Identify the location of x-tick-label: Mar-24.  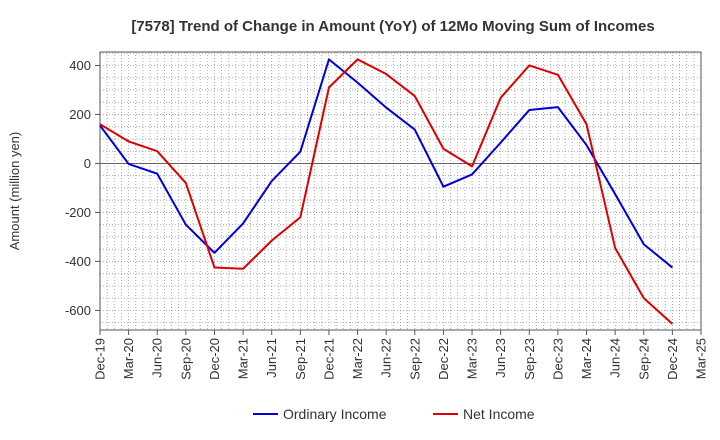
(586, 358).